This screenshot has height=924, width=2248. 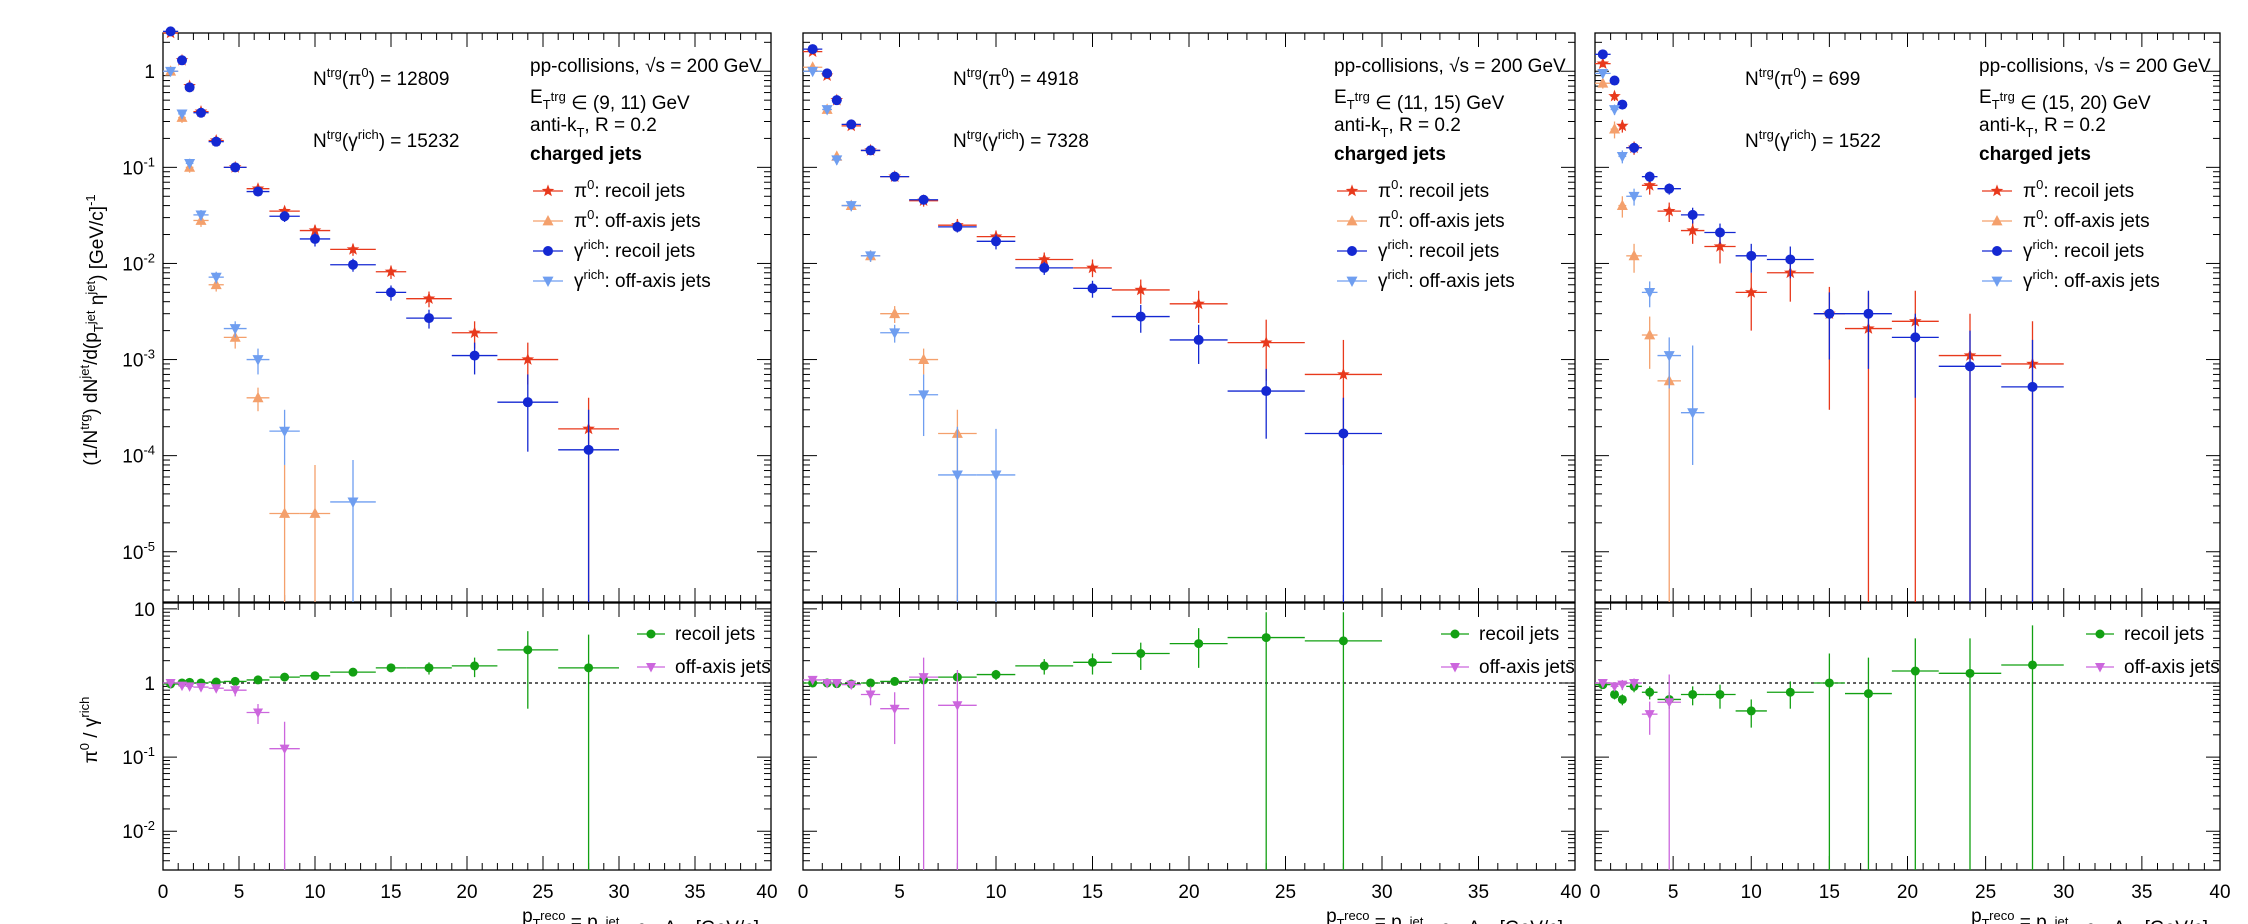 I want to click on text-run: pp-collisions, √s = 200 GeV, so click(x=2095, y=66).